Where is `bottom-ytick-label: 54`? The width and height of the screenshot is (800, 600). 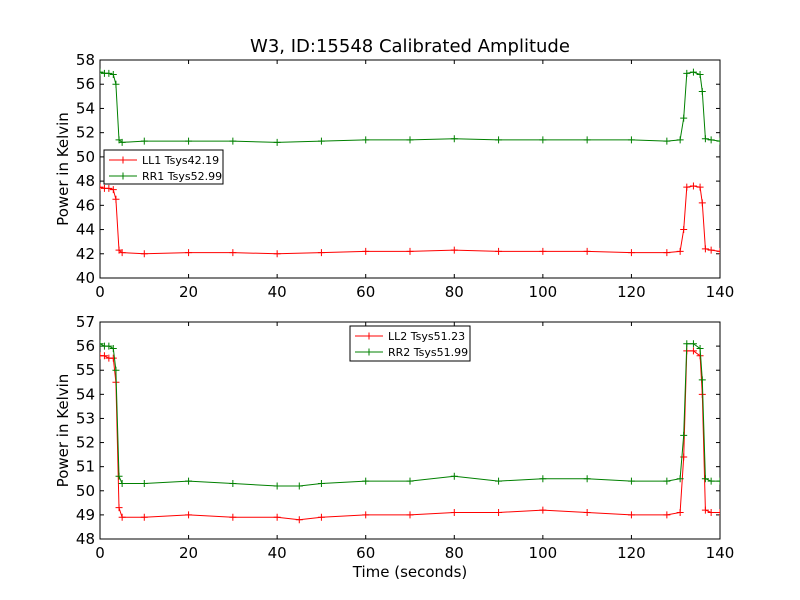 bottom-ytick-label: 54 is located at coordinates (85, 394).